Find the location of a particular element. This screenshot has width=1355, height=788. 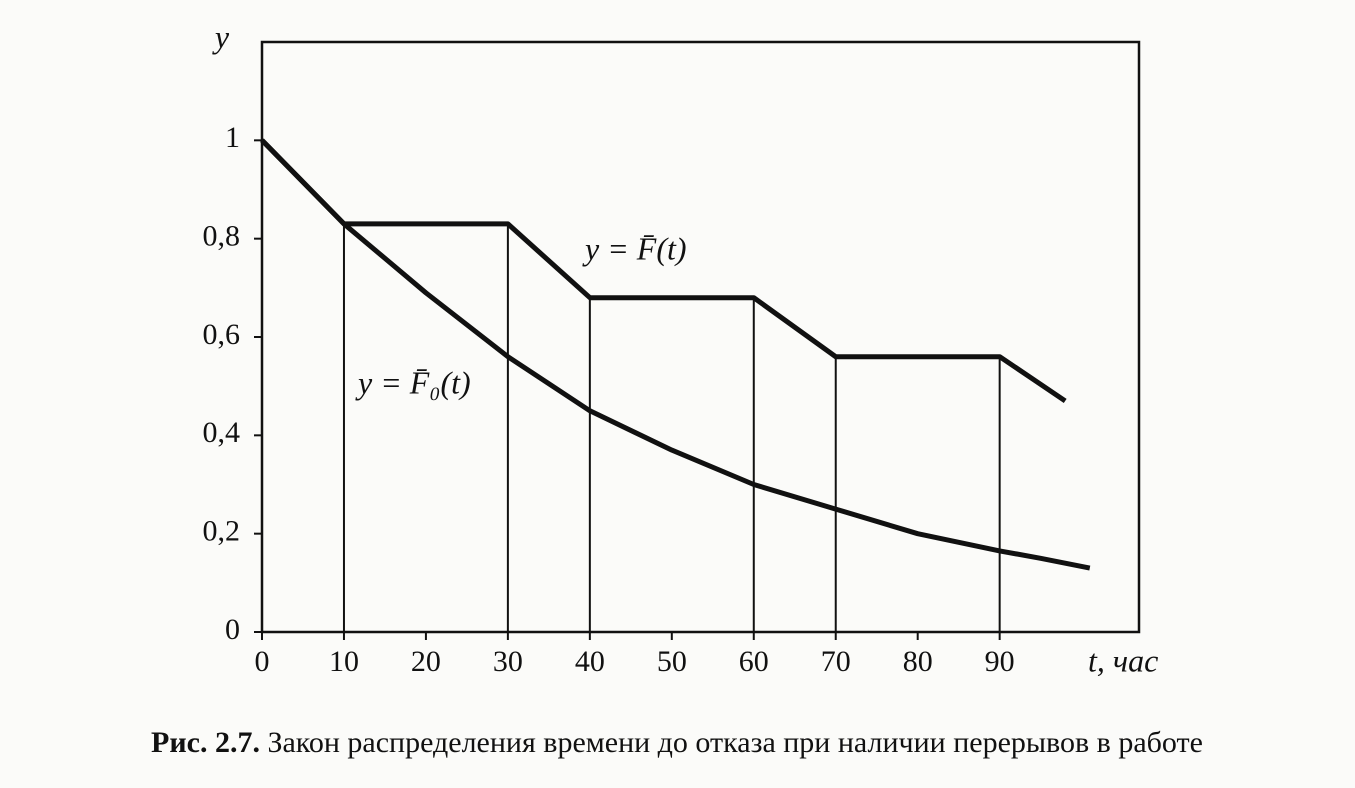

series-label: y = F̄(t) is located at coordinates (634, 248).